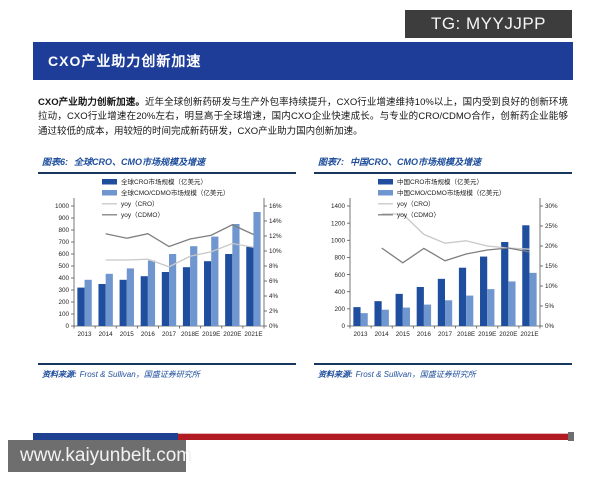  What do you see at coordinates (550, 306) in the screenshot?
I see `svg-text: 5%` at bounding box center [550, 306].